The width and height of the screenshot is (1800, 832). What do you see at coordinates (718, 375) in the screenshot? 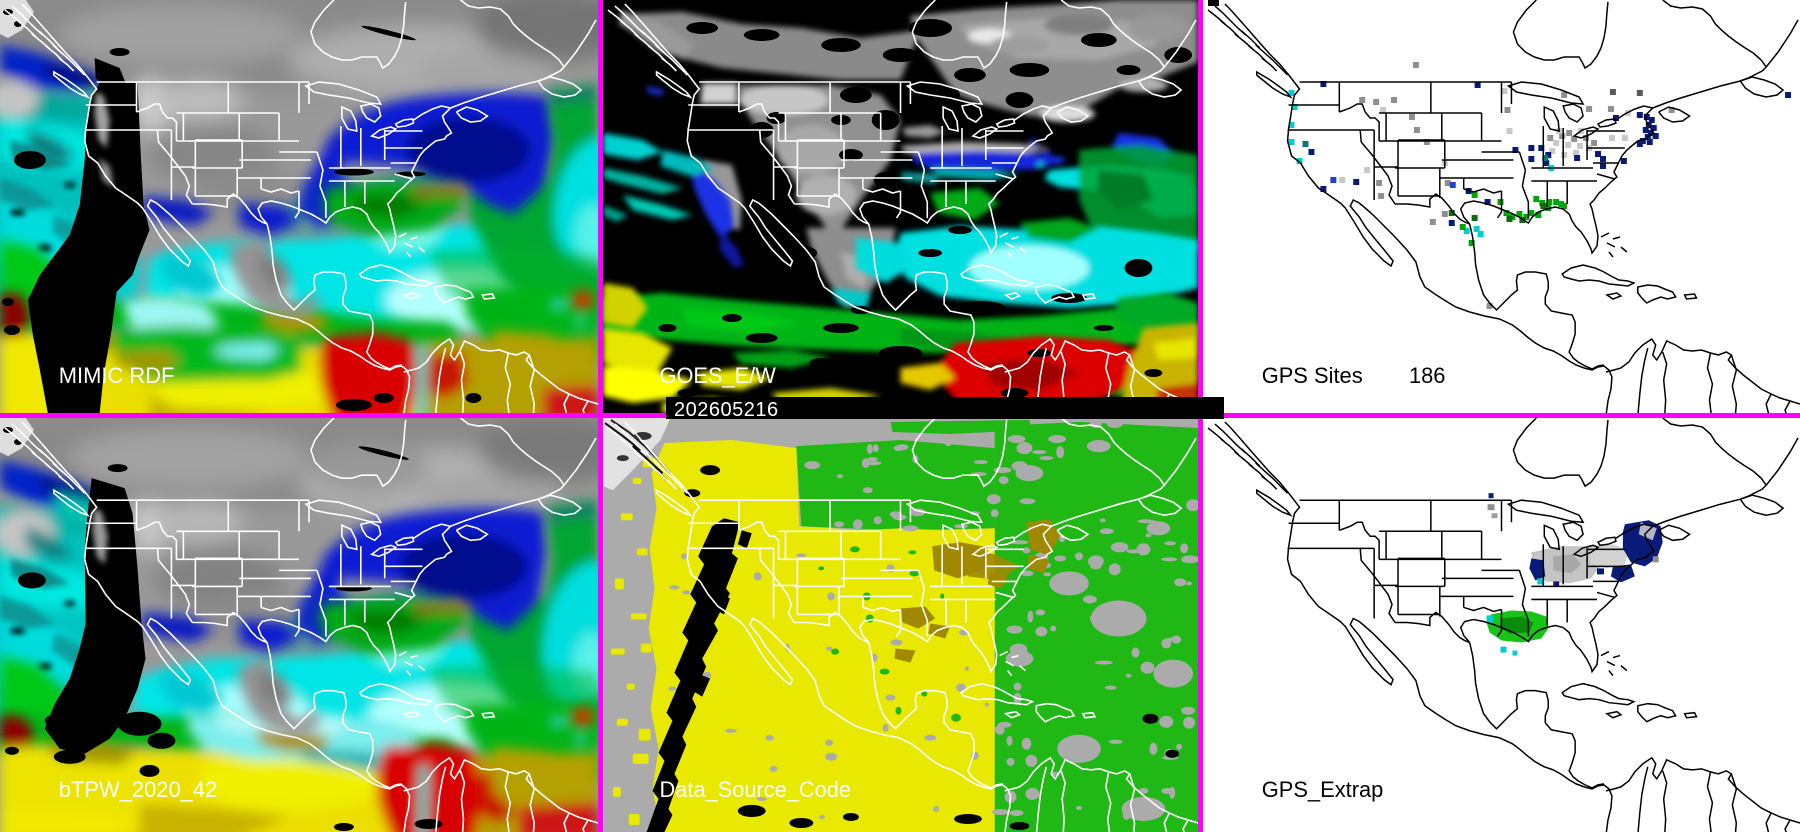
I see `svg-text: GOES_E/W` at bounding box center [718, 375].